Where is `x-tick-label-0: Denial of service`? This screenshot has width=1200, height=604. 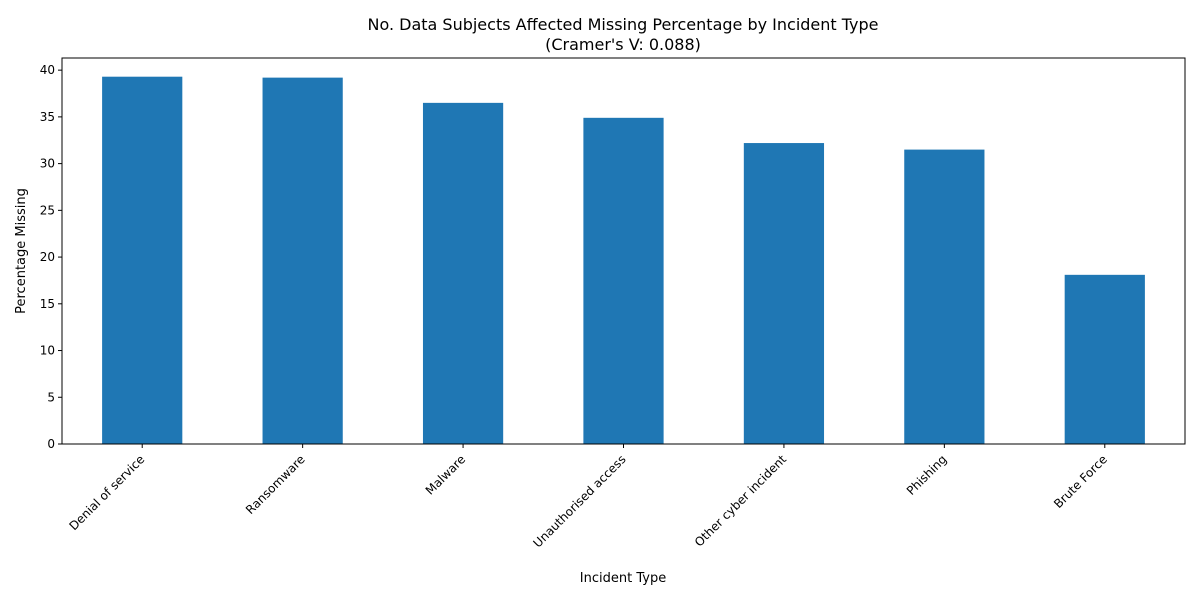
x-tick-label-0: Denial of service is located at coordinates (106, 492).